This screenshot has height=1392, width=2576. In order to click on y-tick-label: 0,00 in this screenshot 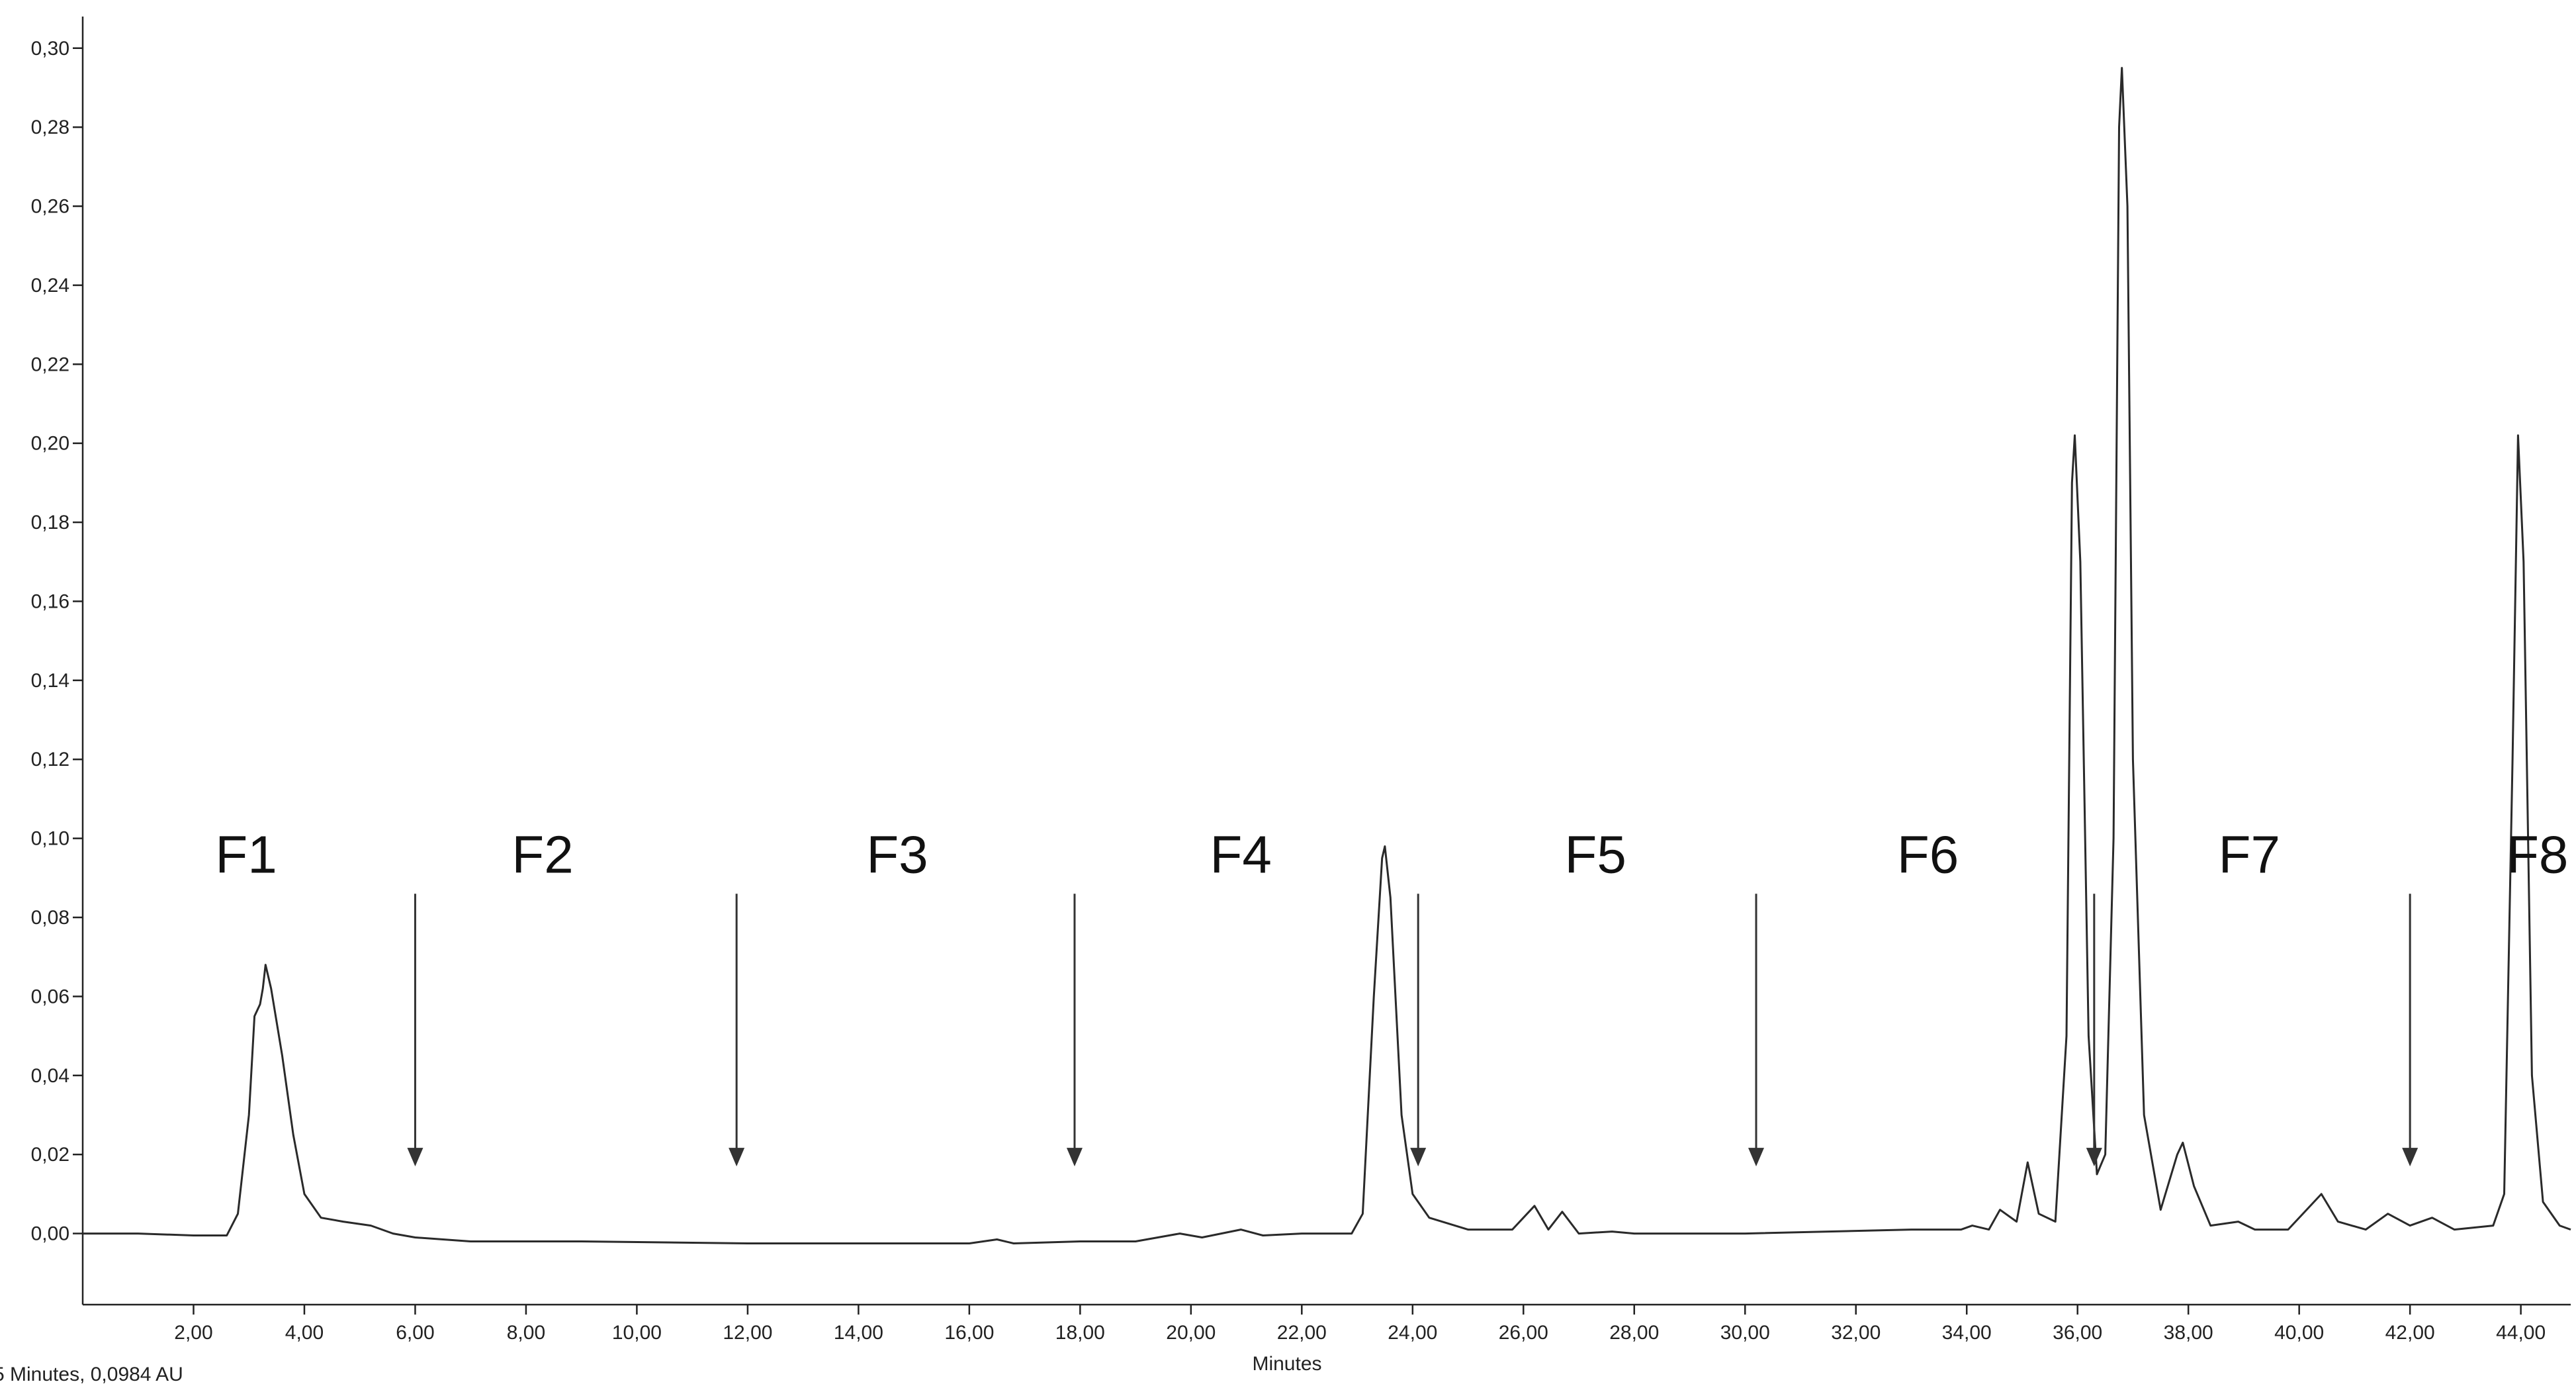, I will do `click(50, 1234)`.